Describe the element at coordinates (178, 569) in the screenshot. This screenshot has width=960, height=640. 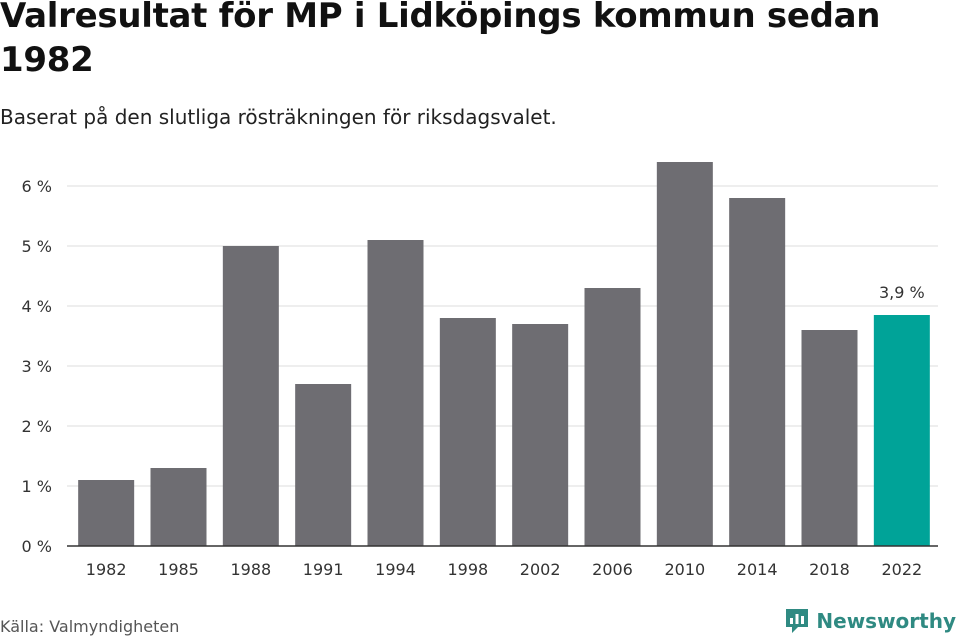
I see `x-tick-label: 1985` at that location.